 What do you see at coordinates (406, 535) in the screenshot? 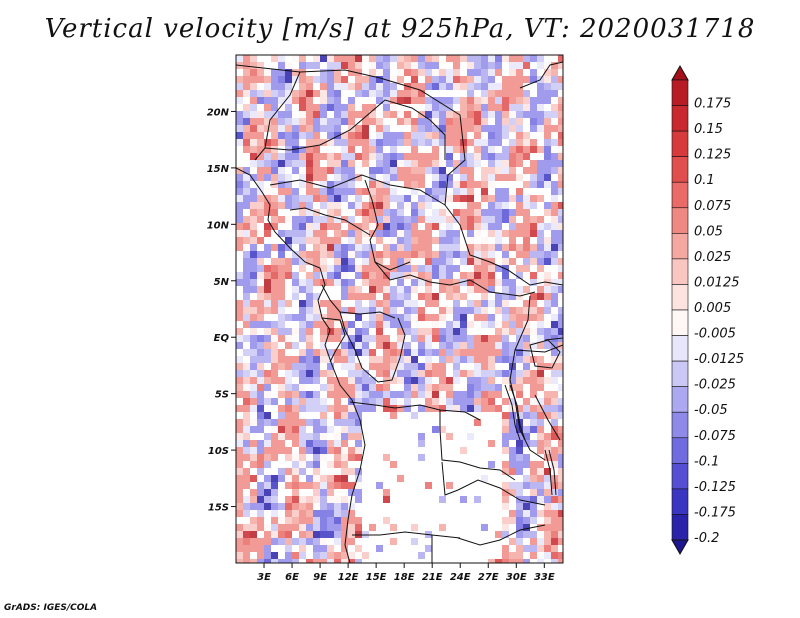
I see `border-angola-south` at bounding box center [406, 535].